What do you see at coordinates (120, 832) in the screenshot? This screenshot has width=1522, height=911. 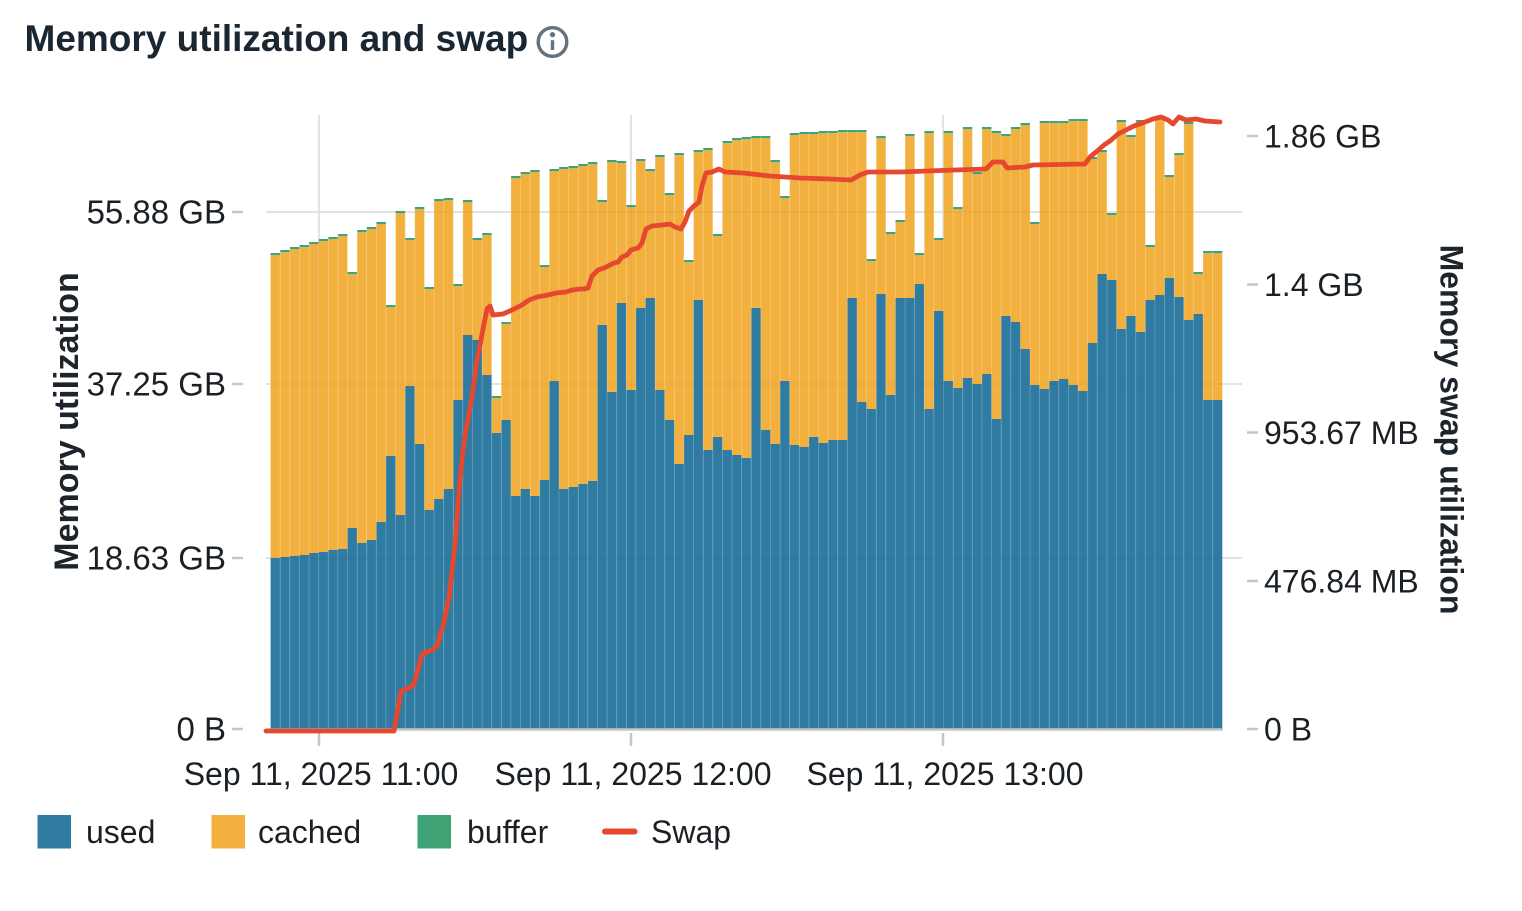 I see `svg-text: used` at bounding box center [120, 832].